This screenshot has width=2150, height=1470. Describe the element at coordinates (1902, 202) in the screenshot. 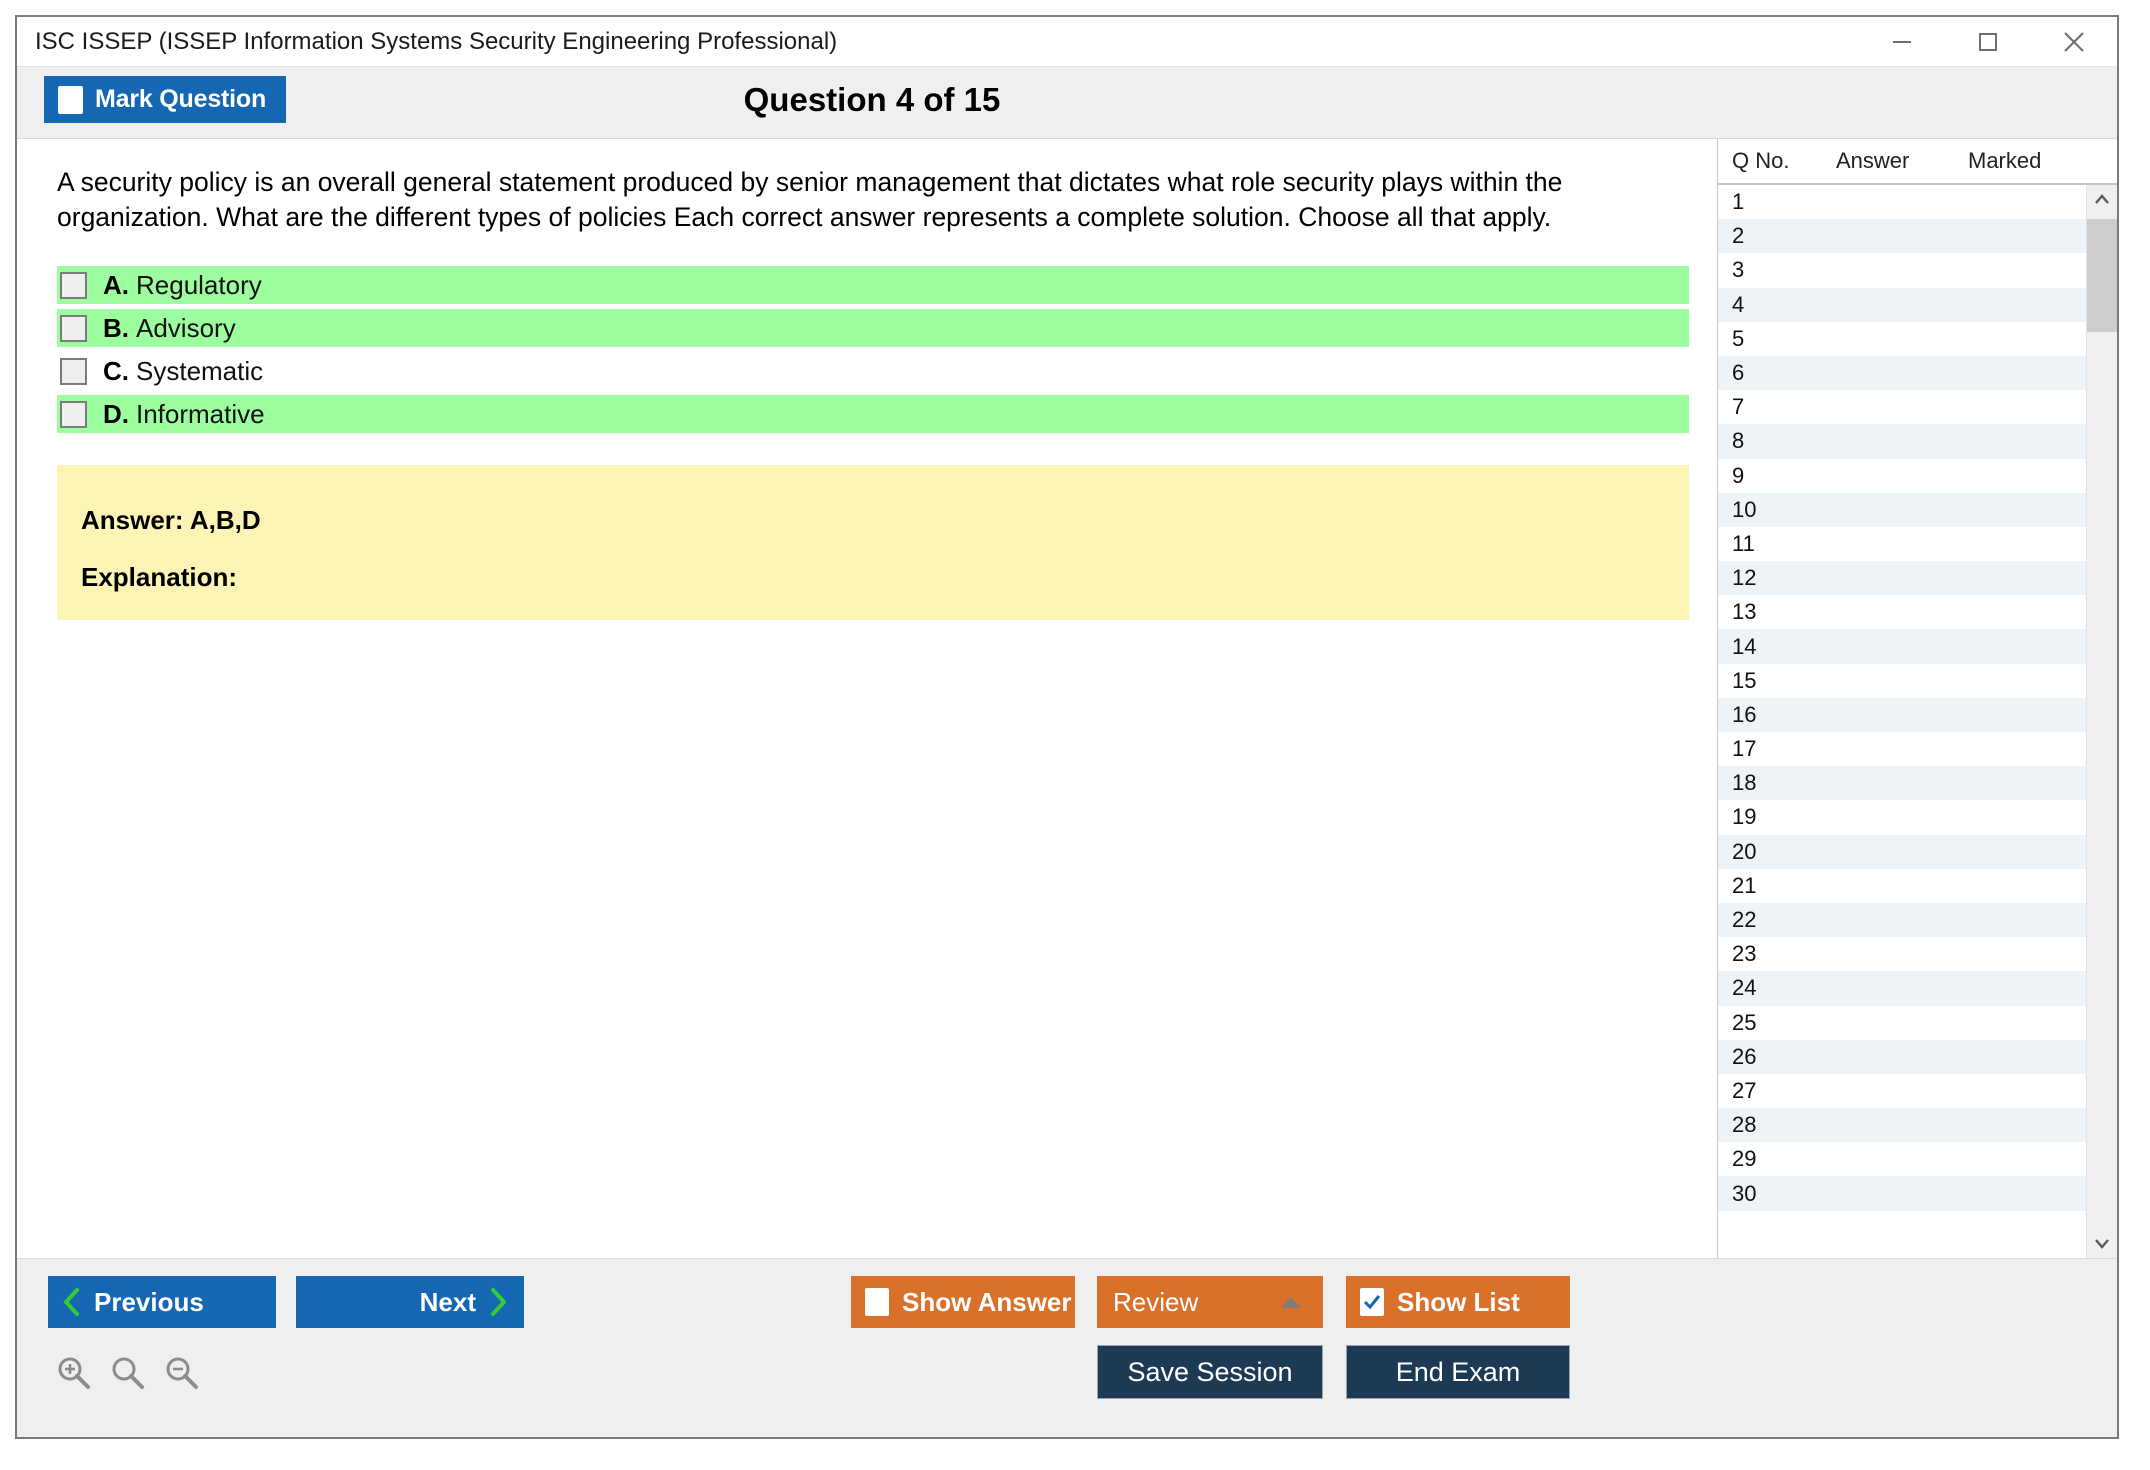

I see `question-list-row: 1` at that location.